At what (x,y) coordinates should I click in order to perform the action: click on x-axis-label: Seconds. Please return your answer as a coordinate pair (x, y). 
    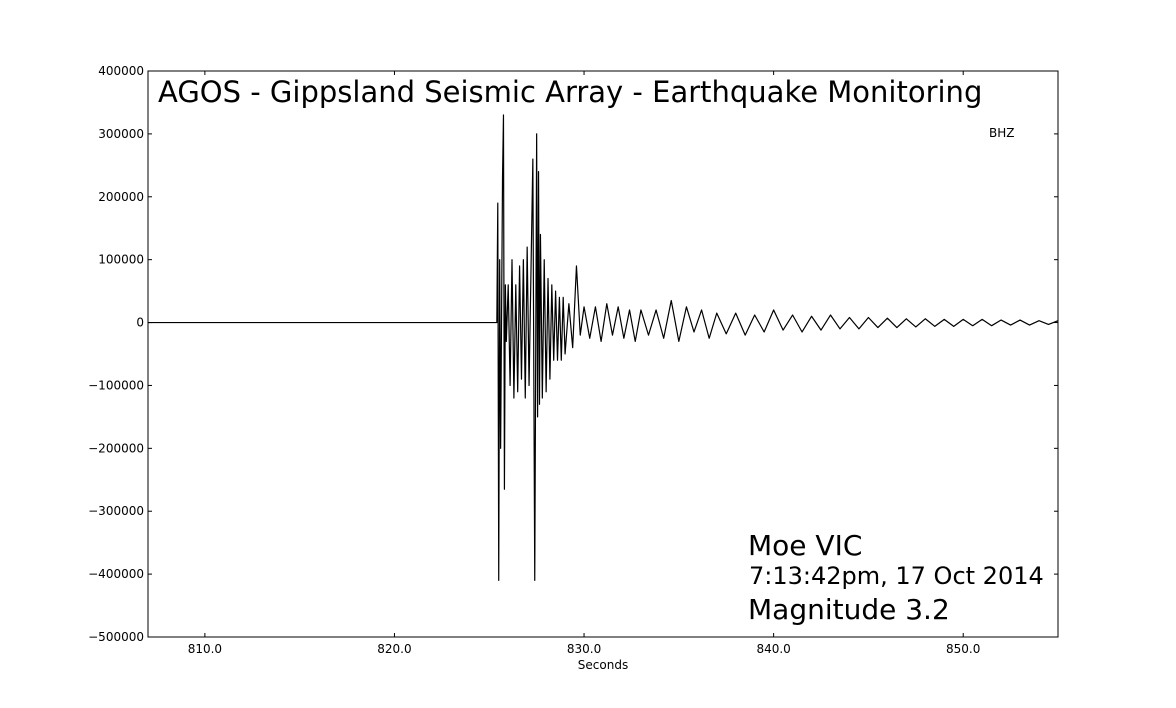
    Looking at the image, I should click on (603, 665).